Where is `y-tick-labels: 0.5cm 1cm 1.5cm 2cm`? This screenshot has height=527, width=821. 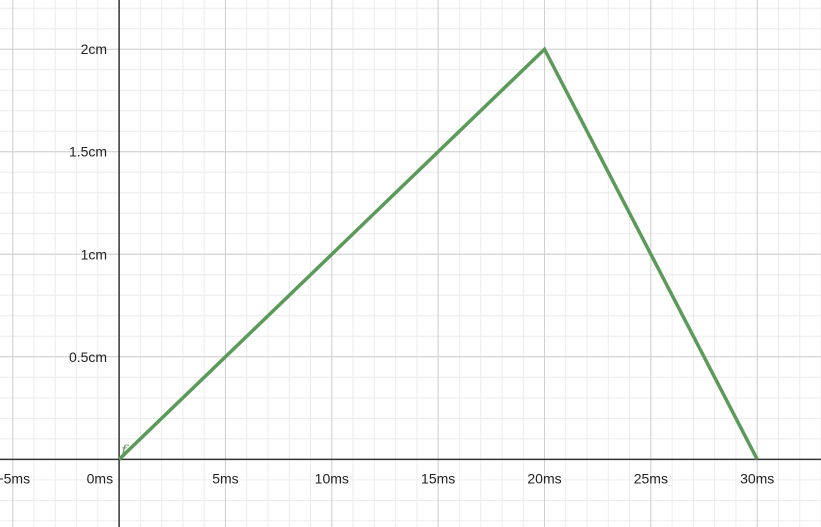
y-tick-labels: 0.5cm 1cm 1.5cm 2cm is located at coordinates (88, 203).